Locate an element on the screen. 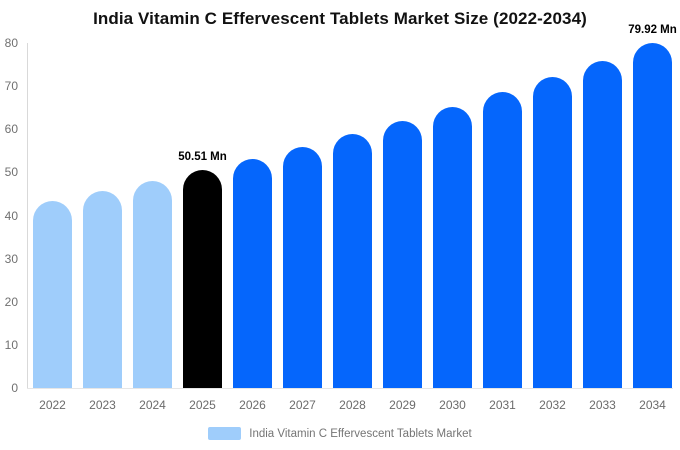 This screenshot has width=680, height=450. bar-2033 is located at coordinates (602, 224).